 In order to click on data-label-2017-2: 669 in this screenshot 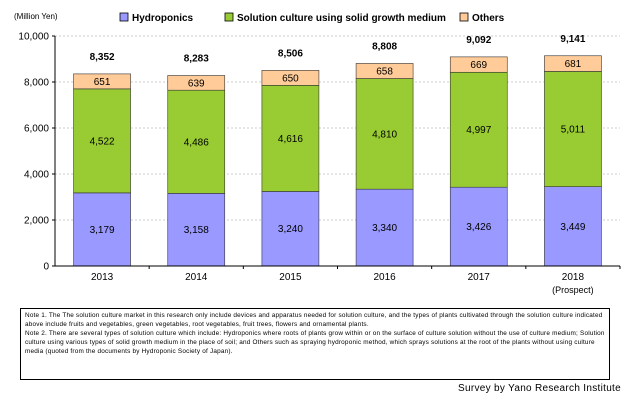, I will do `click(478, 65)`.